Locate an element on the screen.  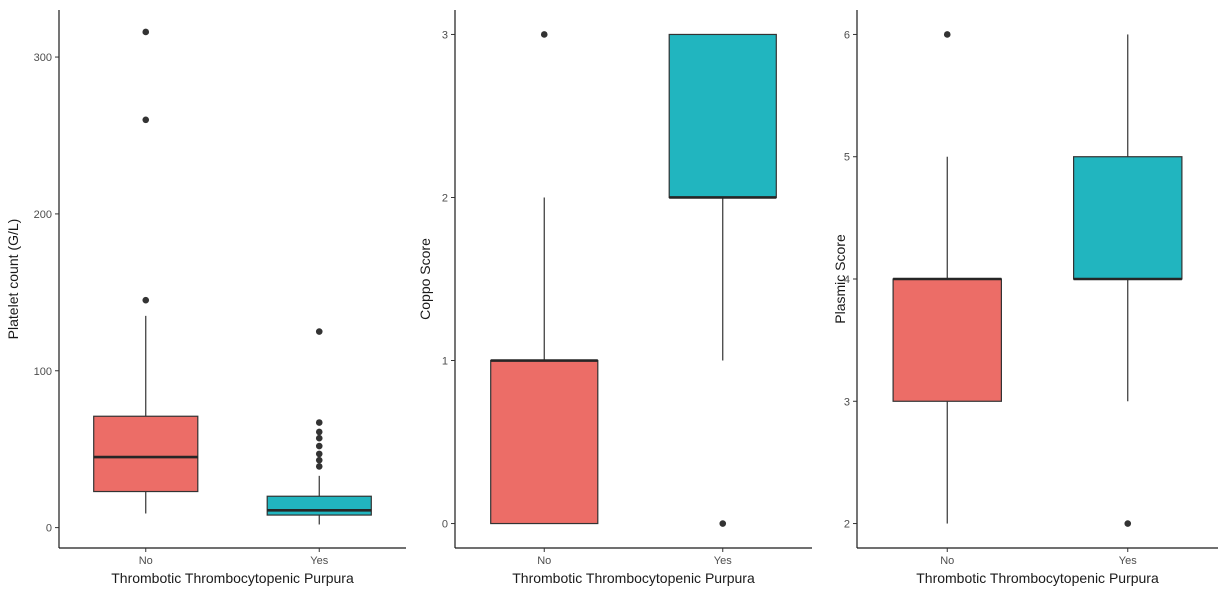
y-tick-label: 4 is located at coordinates (847, 280).